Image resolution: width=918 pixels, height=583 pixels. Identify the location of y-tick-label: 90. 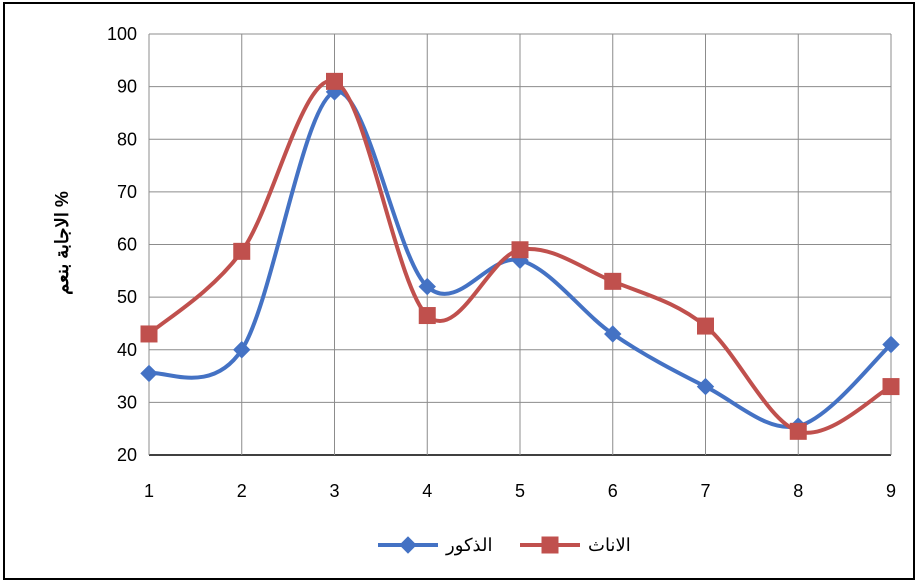
(127, 87).